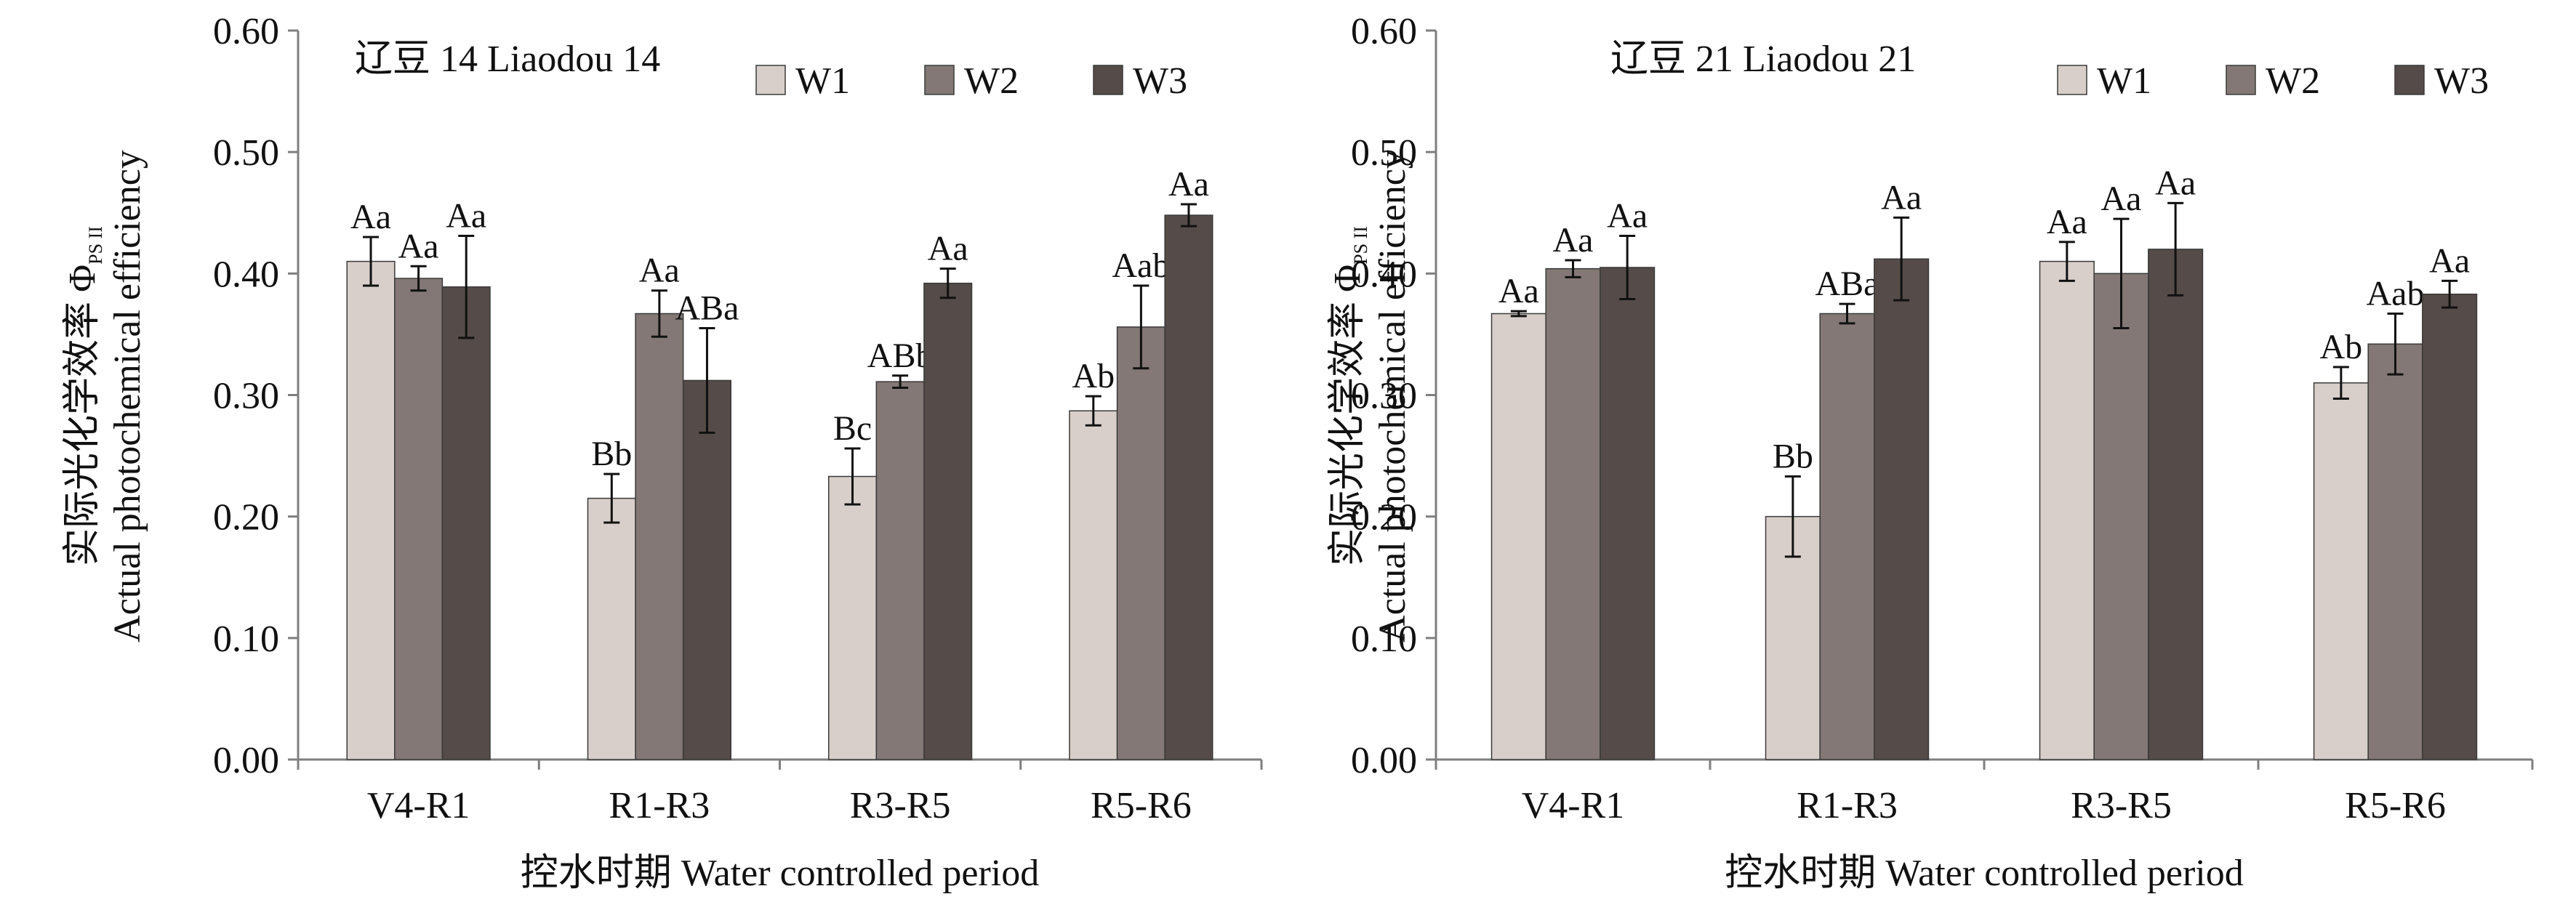 The height and width of the screenshot is (910, 2576). I want to click on chart-title: 辽豆 14 Liaodou 14, so click(507, 59).